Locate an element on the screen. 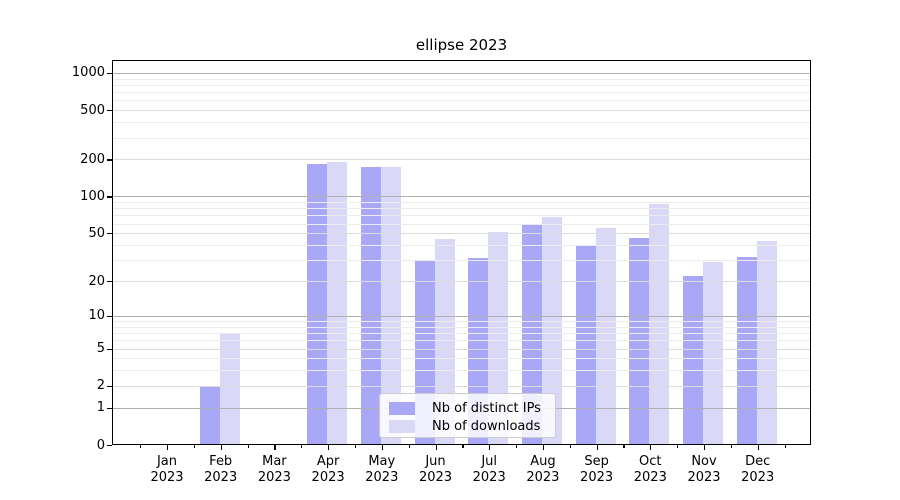 The height and width of the screenshot is (500, 900). bar-downloads-nov is located at coordinates (713, 353).